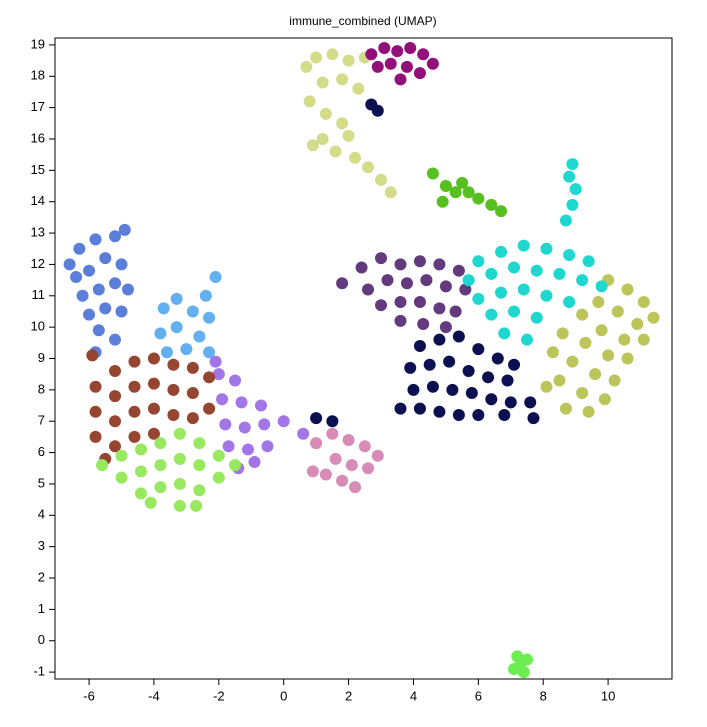 The width and height of the screenshot is (707, 727). What do you see at coordinates (41, 514) in the screenshot?
I see `y-tick-label: 4` at bounding box center [41, 514].